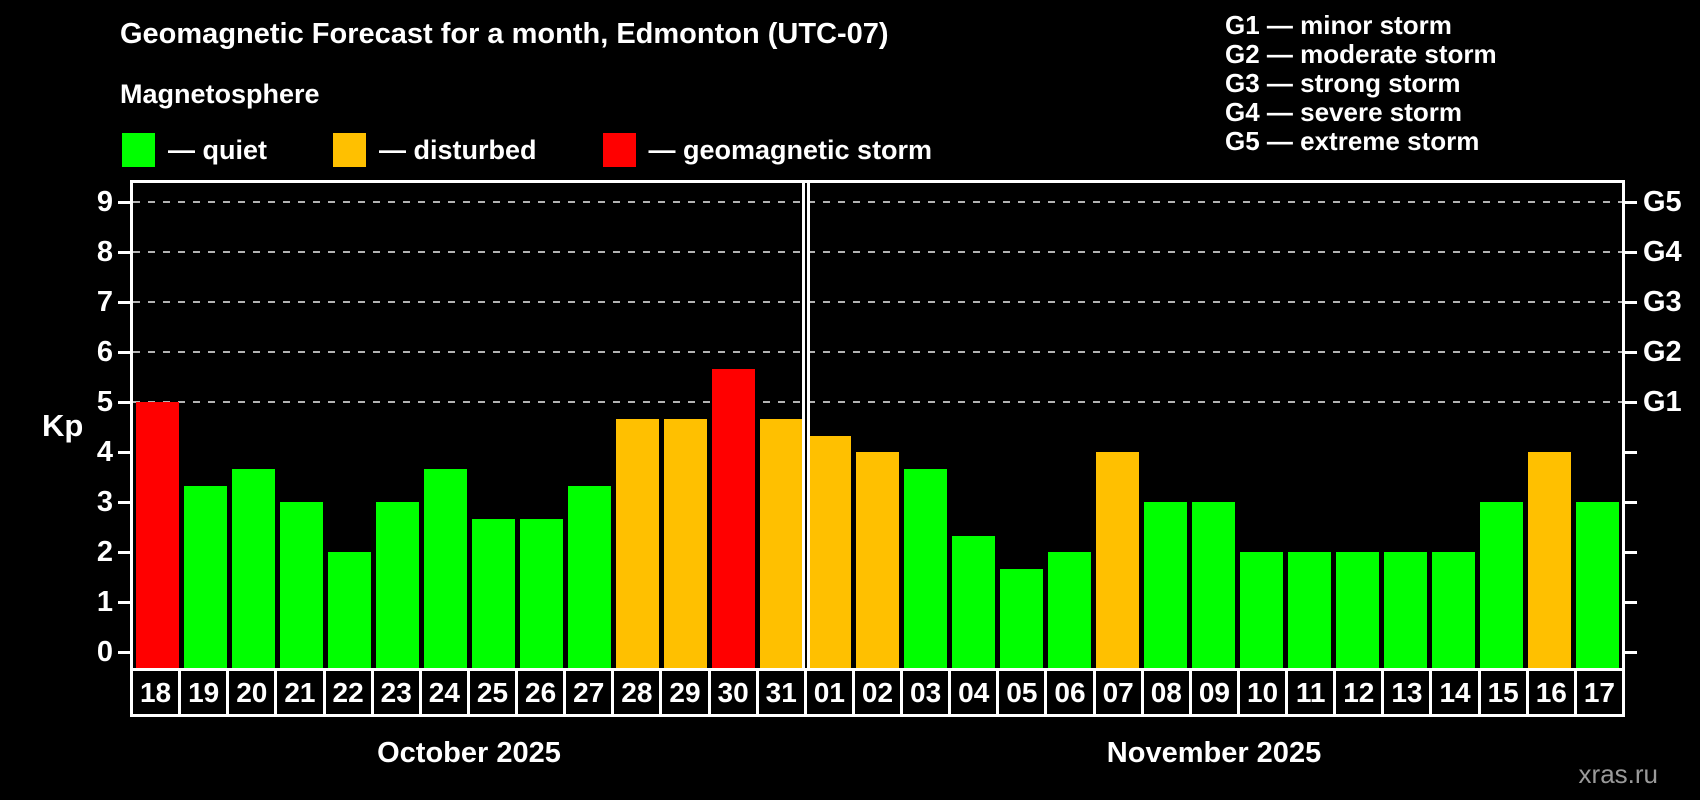  Describe the element at coordinates (194, 150) in the screenshot. I see `legend-item-quiet: — quiet` at that location.